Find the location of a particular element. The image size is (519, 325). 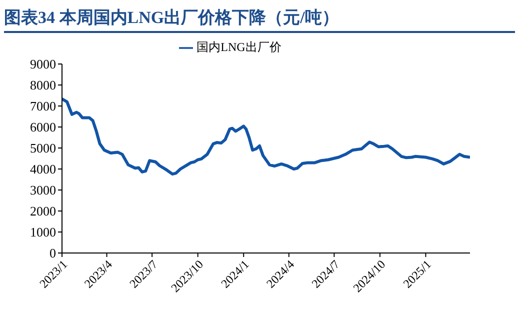

y-tick-label: 4000 is located at coordinates (43, 169).